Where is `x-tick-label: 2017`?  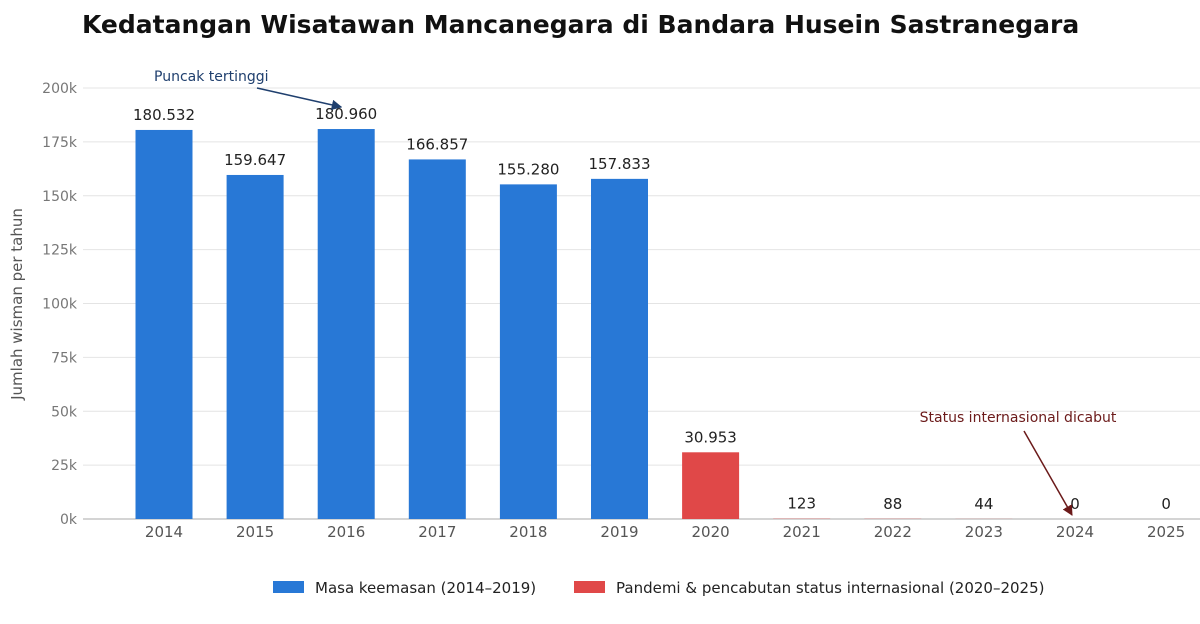
x-tick-label: 2017 is located at coordinates (437, 532).